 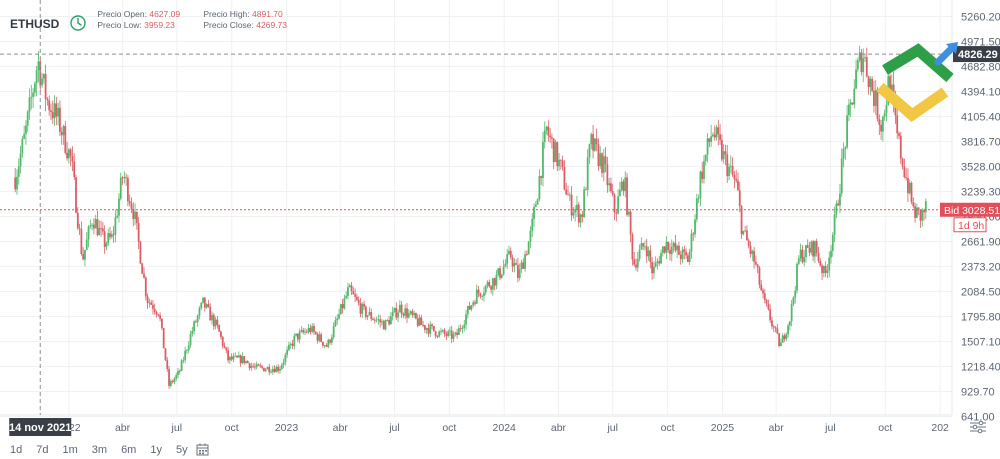 I want to click on y-tick-label: 1795.80, so click(x=980, y=318).